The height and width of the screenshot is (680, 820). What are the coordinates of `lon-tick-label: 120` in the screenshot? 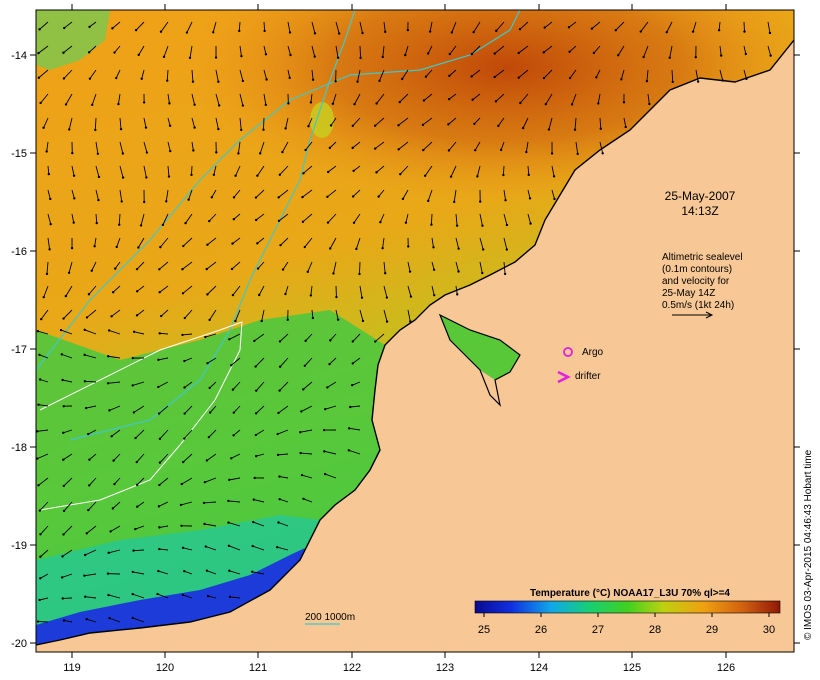 It's located at (165, 668).